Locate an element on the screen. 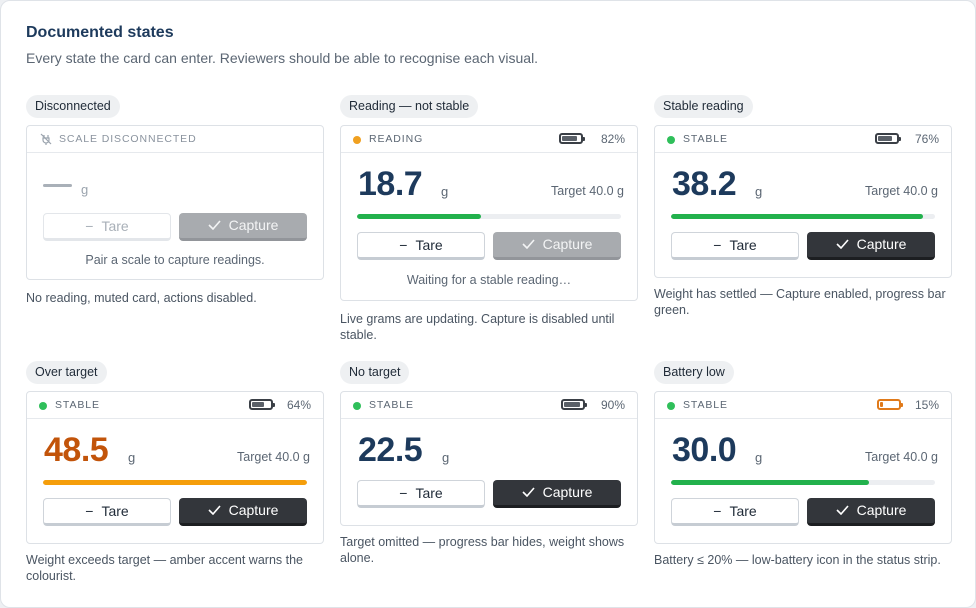 The image size is (976, 608). battery-percent: 64% is located at coordinates (298, 405).